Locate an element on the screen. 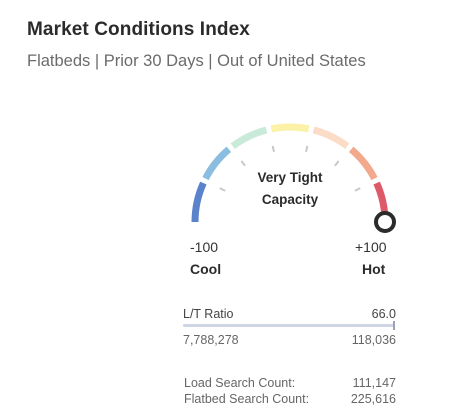  gauge-status-line2: Capacity is located at coordinates (290, 199).